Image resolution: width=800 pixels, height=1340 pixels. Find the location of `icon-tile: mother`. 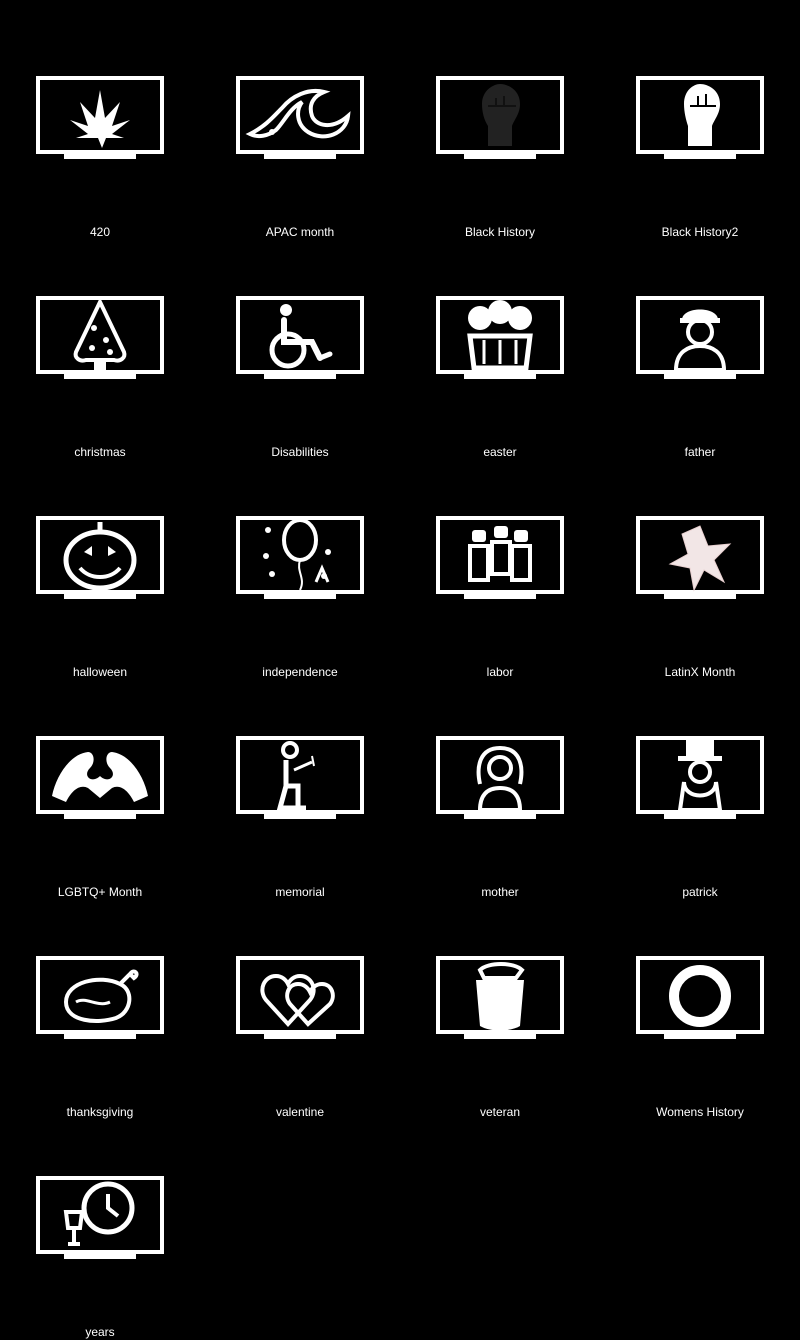

icon-tile: mother is located at coordinates (500, 779).